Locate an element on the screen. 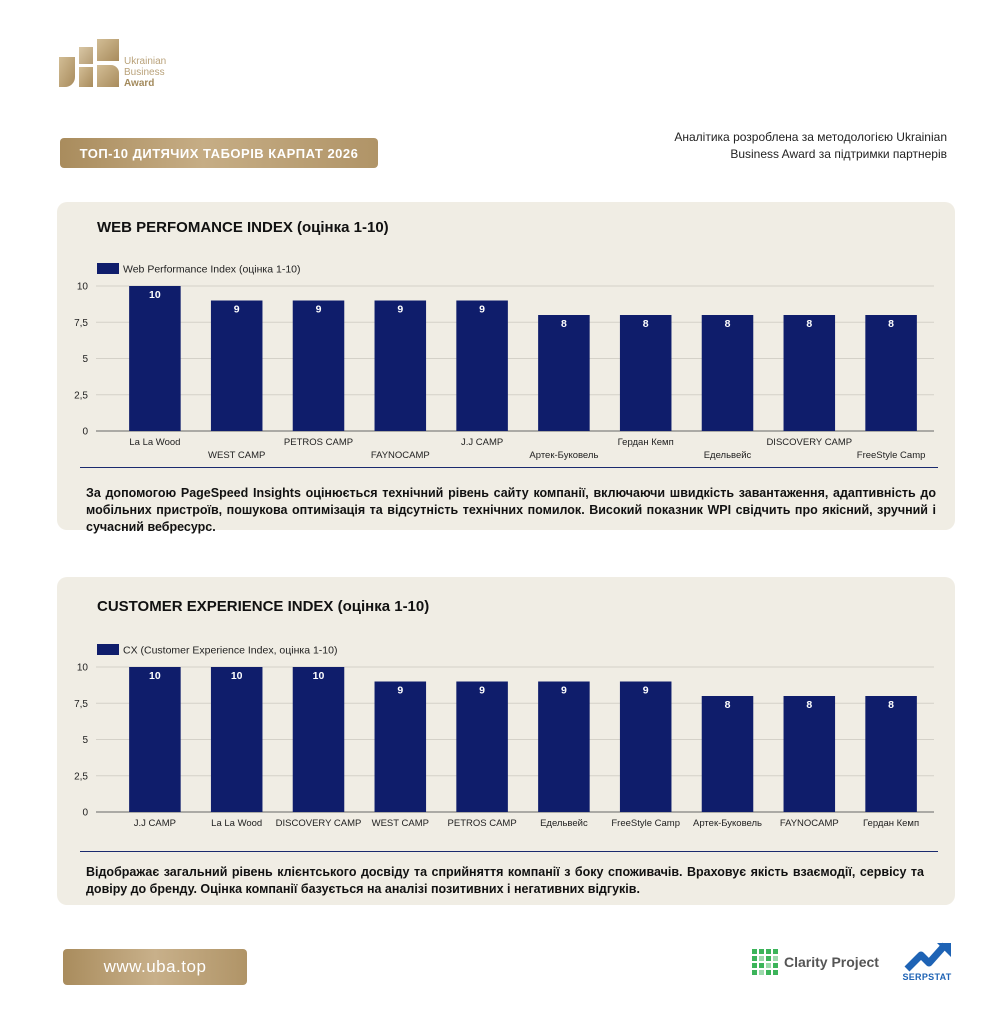  clarity-project-logo: Clarity Project is located at coordinates (815, 962).